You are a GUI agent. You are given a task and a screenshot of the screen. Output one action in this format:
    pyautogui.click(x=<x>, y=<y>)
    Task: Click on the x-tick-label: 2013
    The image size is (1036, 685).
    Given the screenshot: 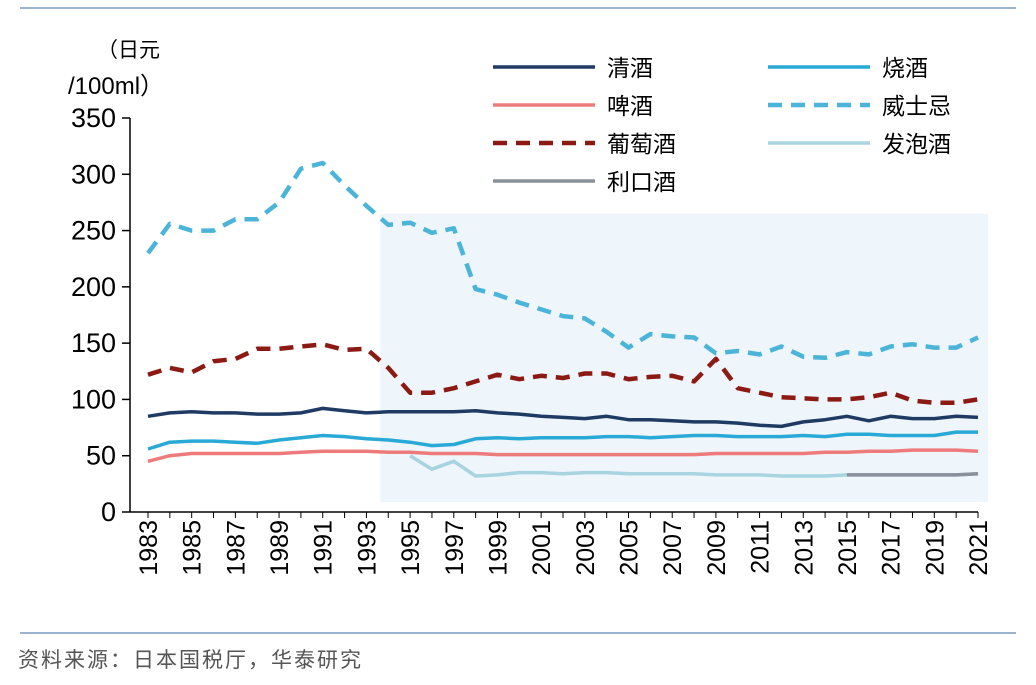 What is the action you would take?
    pyautogui.click(x=804, y=548)
    